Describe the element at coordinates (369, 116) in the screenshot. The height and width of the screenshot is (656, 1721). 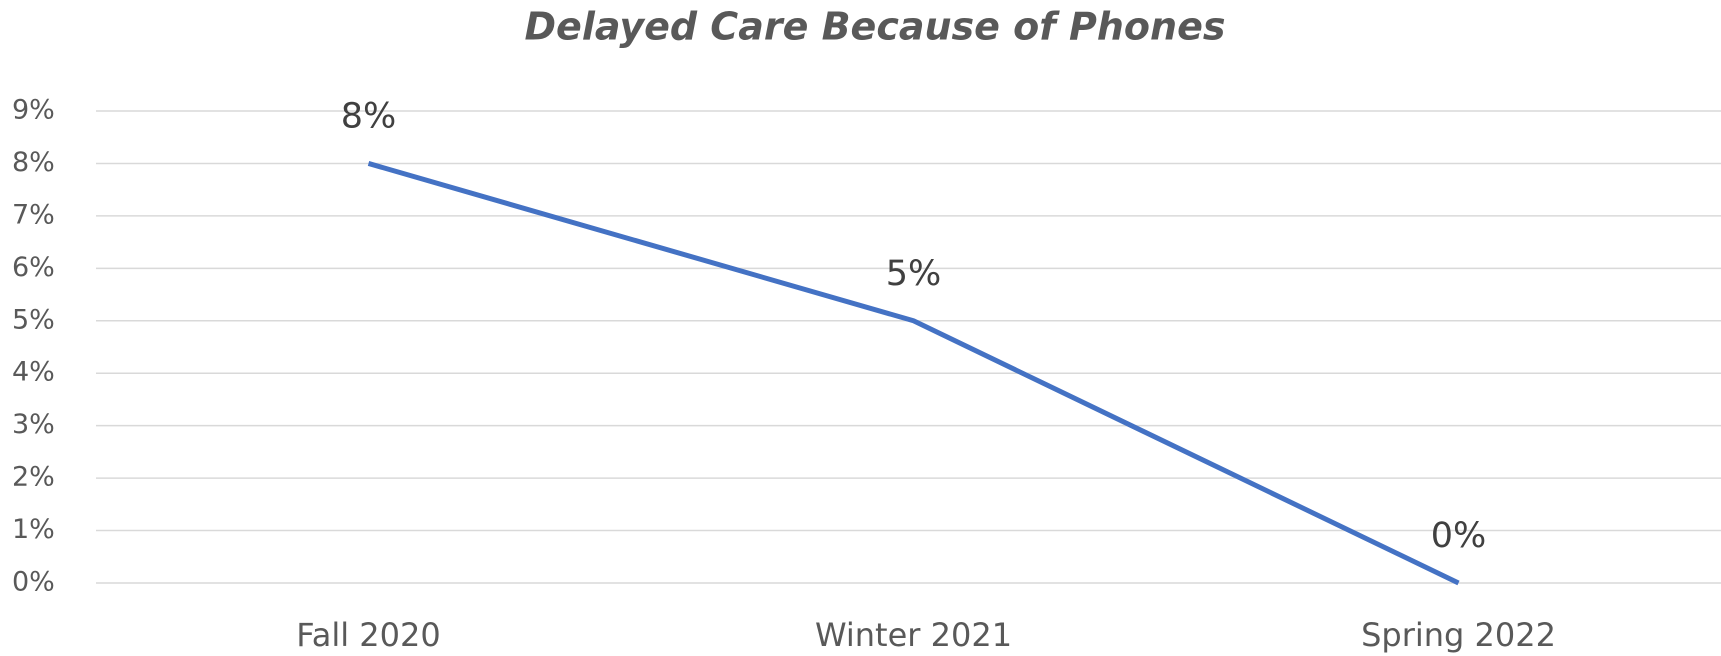
I see `data-label: 8%` at that location.